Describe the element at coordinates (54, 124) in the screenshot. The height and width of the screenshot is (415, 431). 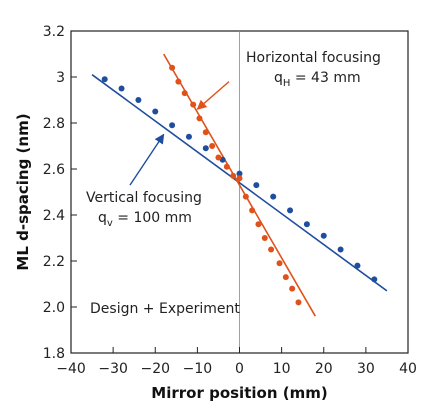
I see `y-tick-label: 2.8` at that location.